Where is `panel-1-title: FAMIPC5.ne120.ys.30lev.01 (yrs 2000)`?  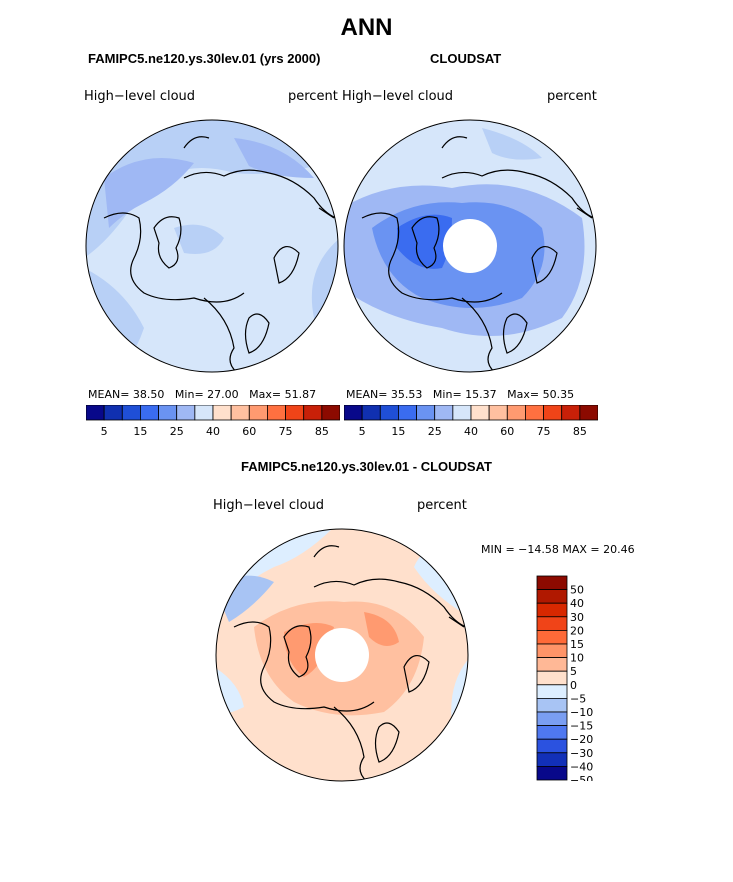
panel-1-title: FAMIPC5.ne120.ys.30lev.01 (yrs 2000) is located at coordinates (204, 58).